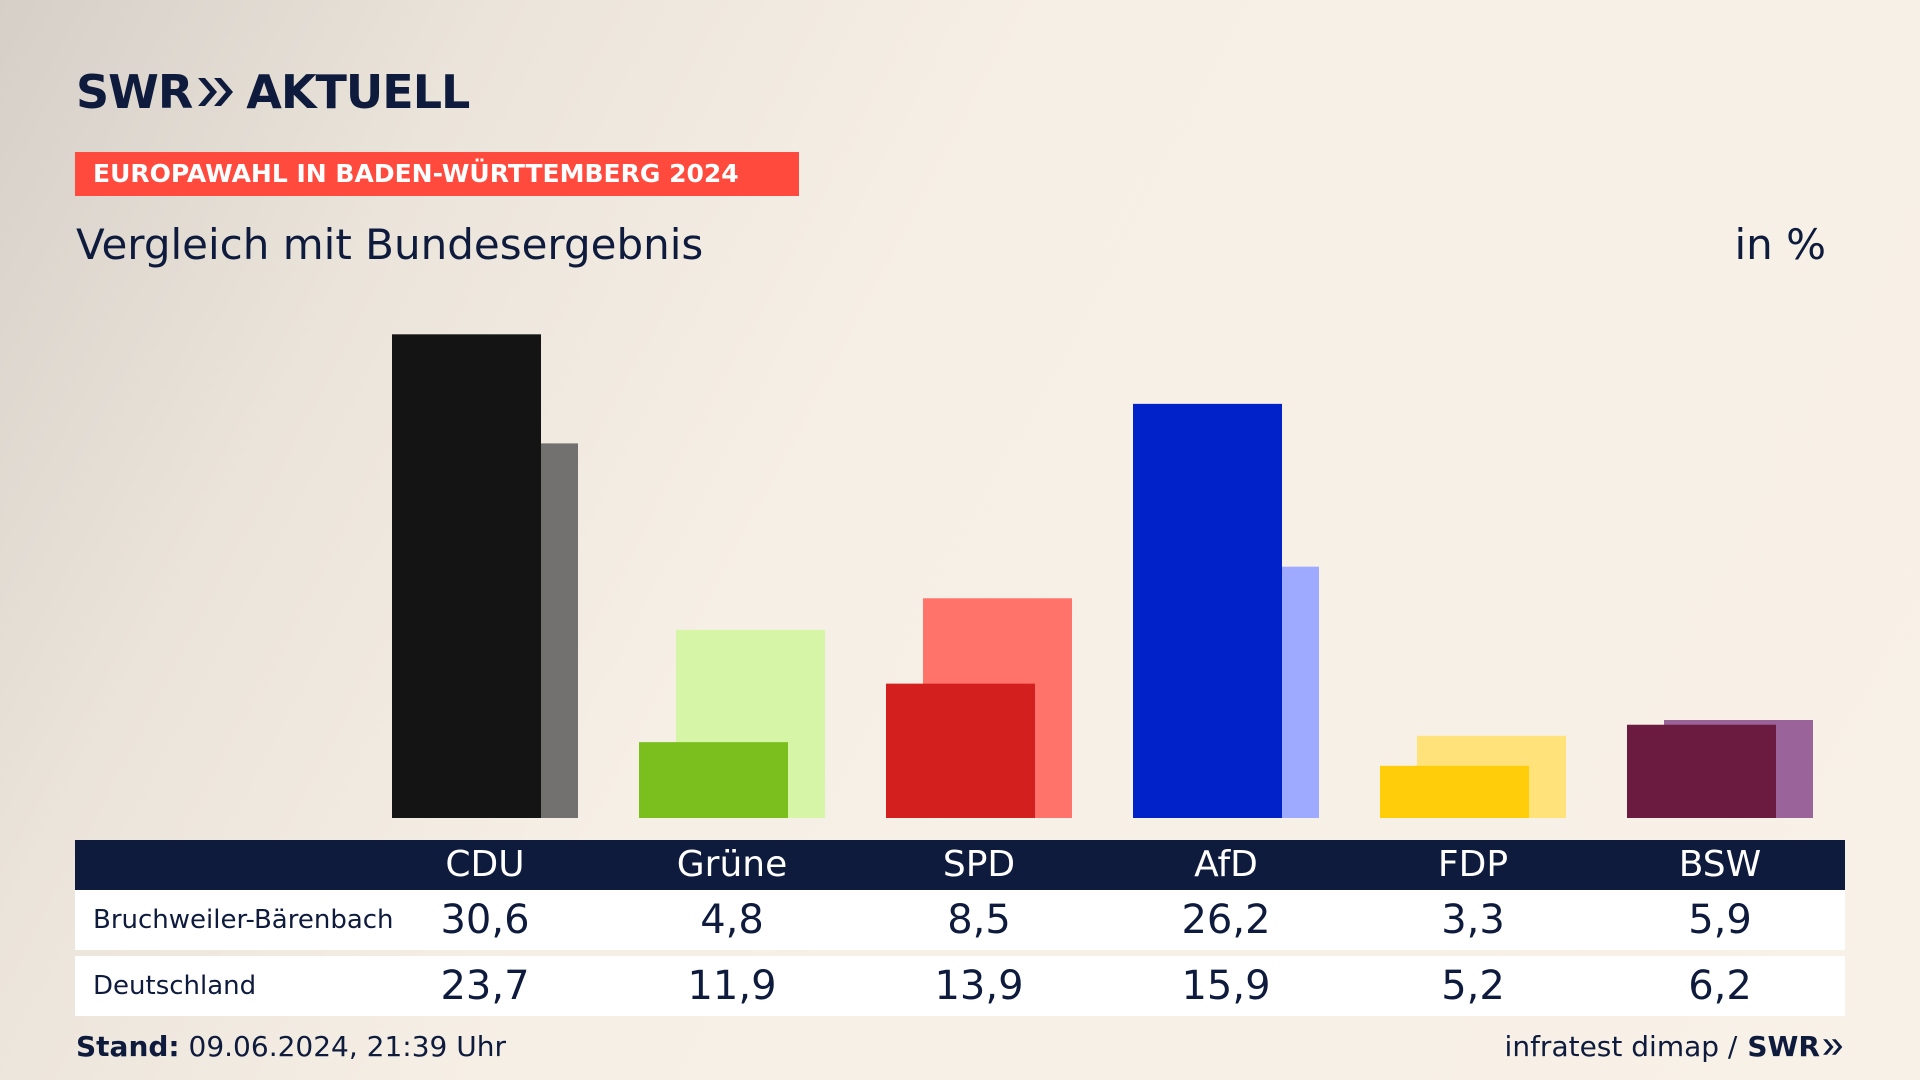 The width and height of the screenshot is (1920, 1080). I want to click on chart-subtitle: Vergleich mit Bundesergebnis, so click(390, 244).